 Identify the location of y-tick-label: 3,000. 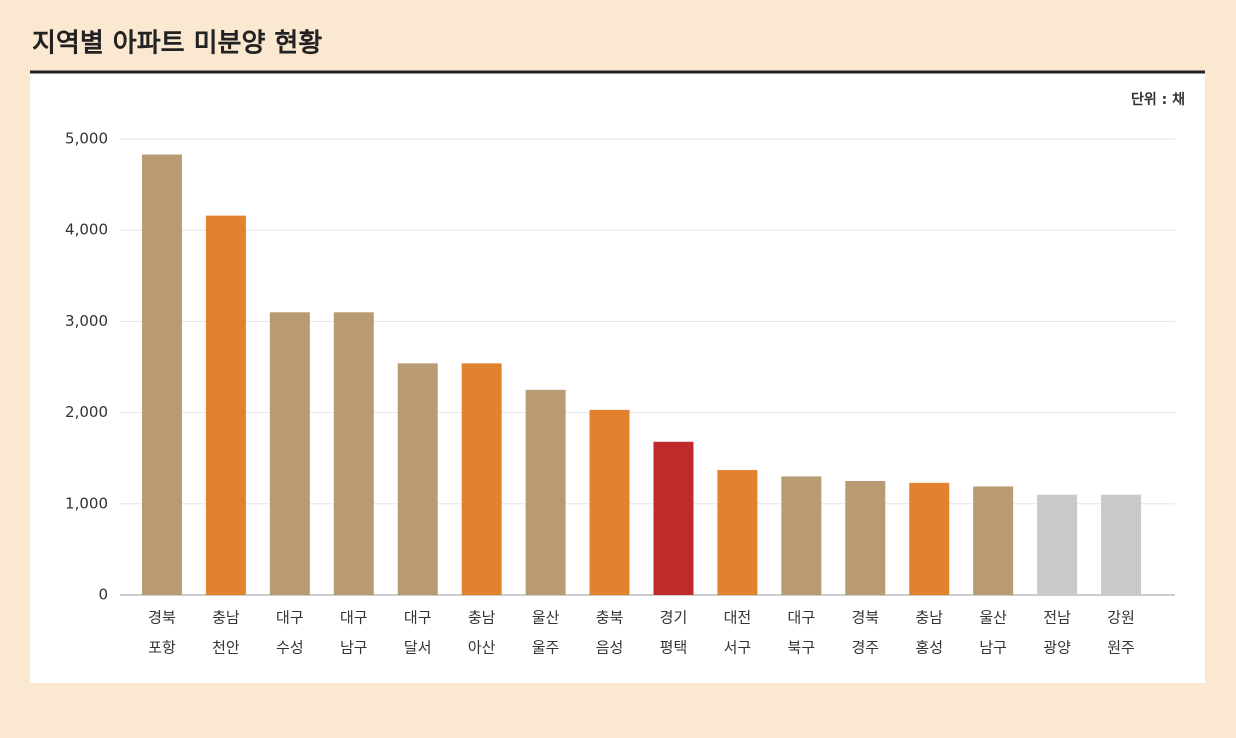
(86, 321).